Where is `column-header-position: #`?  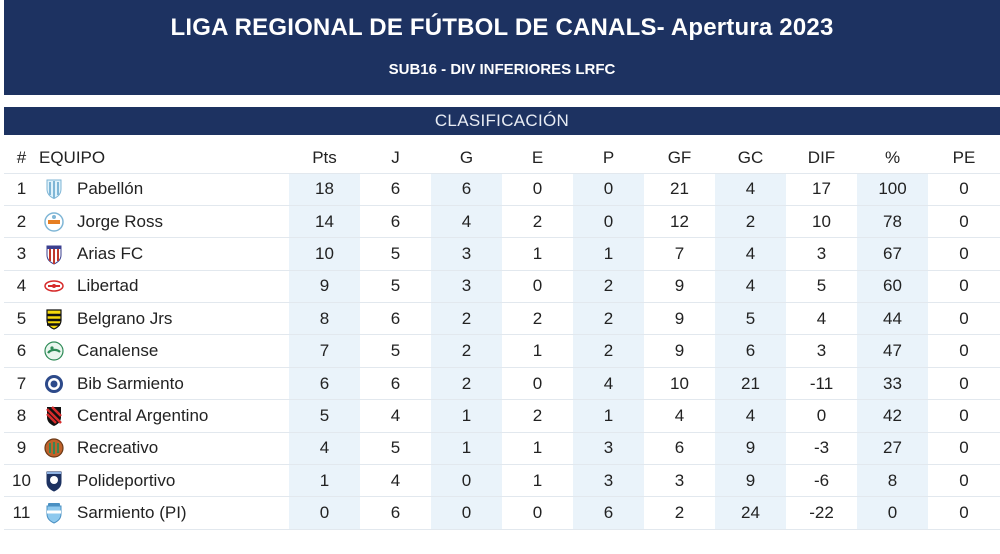 column-header-position: # is located at coordinates (21, 157).